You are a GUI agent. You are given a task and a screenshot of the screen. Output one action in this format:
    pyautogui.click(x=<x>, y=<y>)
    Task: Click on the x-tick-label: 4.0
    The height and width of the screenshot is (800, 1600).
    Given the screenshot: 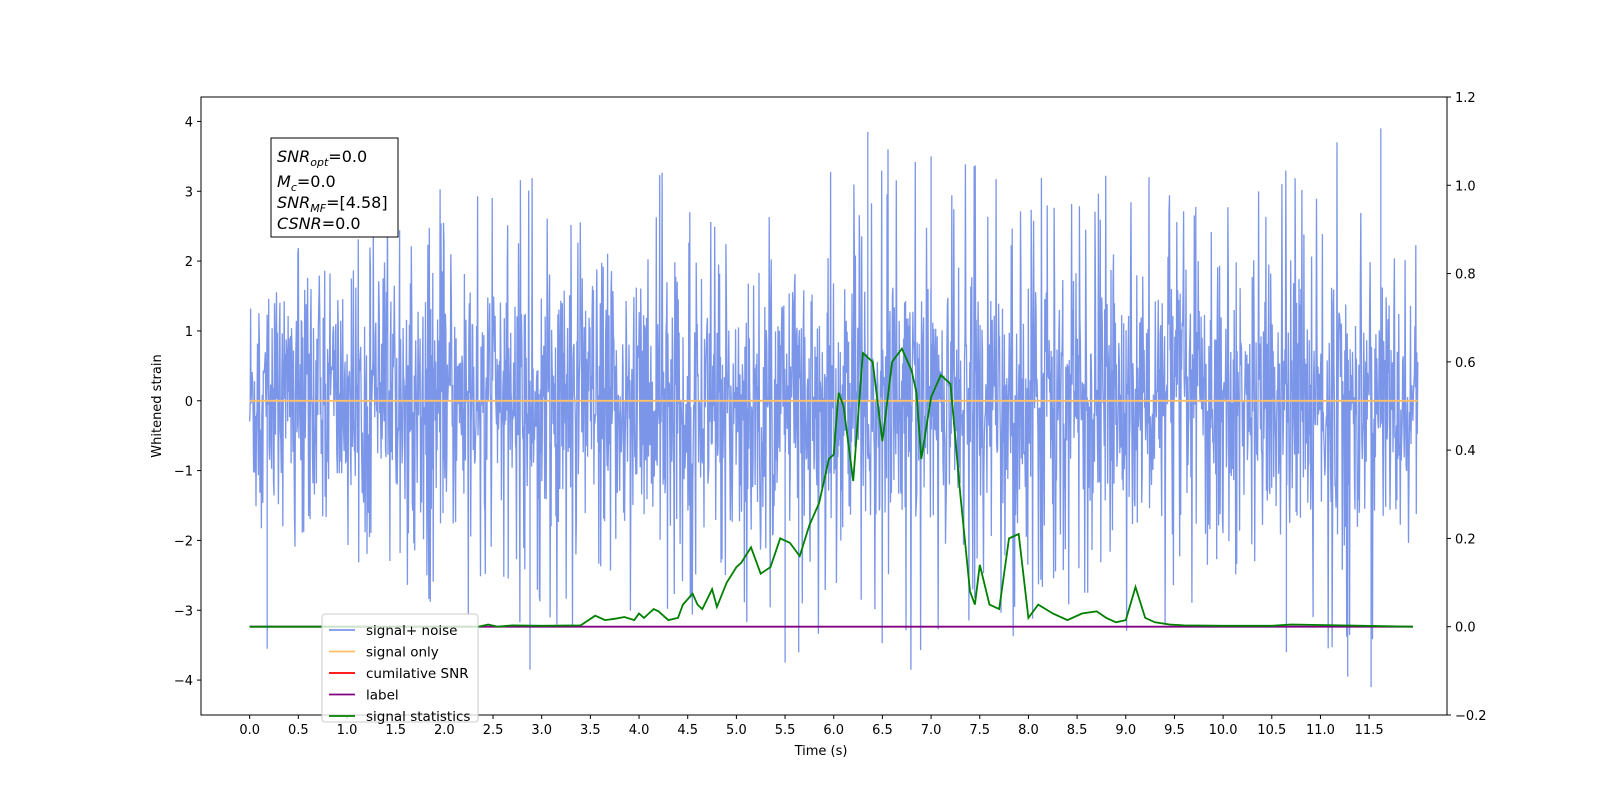 What is the action you would take?
    pyautogui.click(x=639, y=730)
    